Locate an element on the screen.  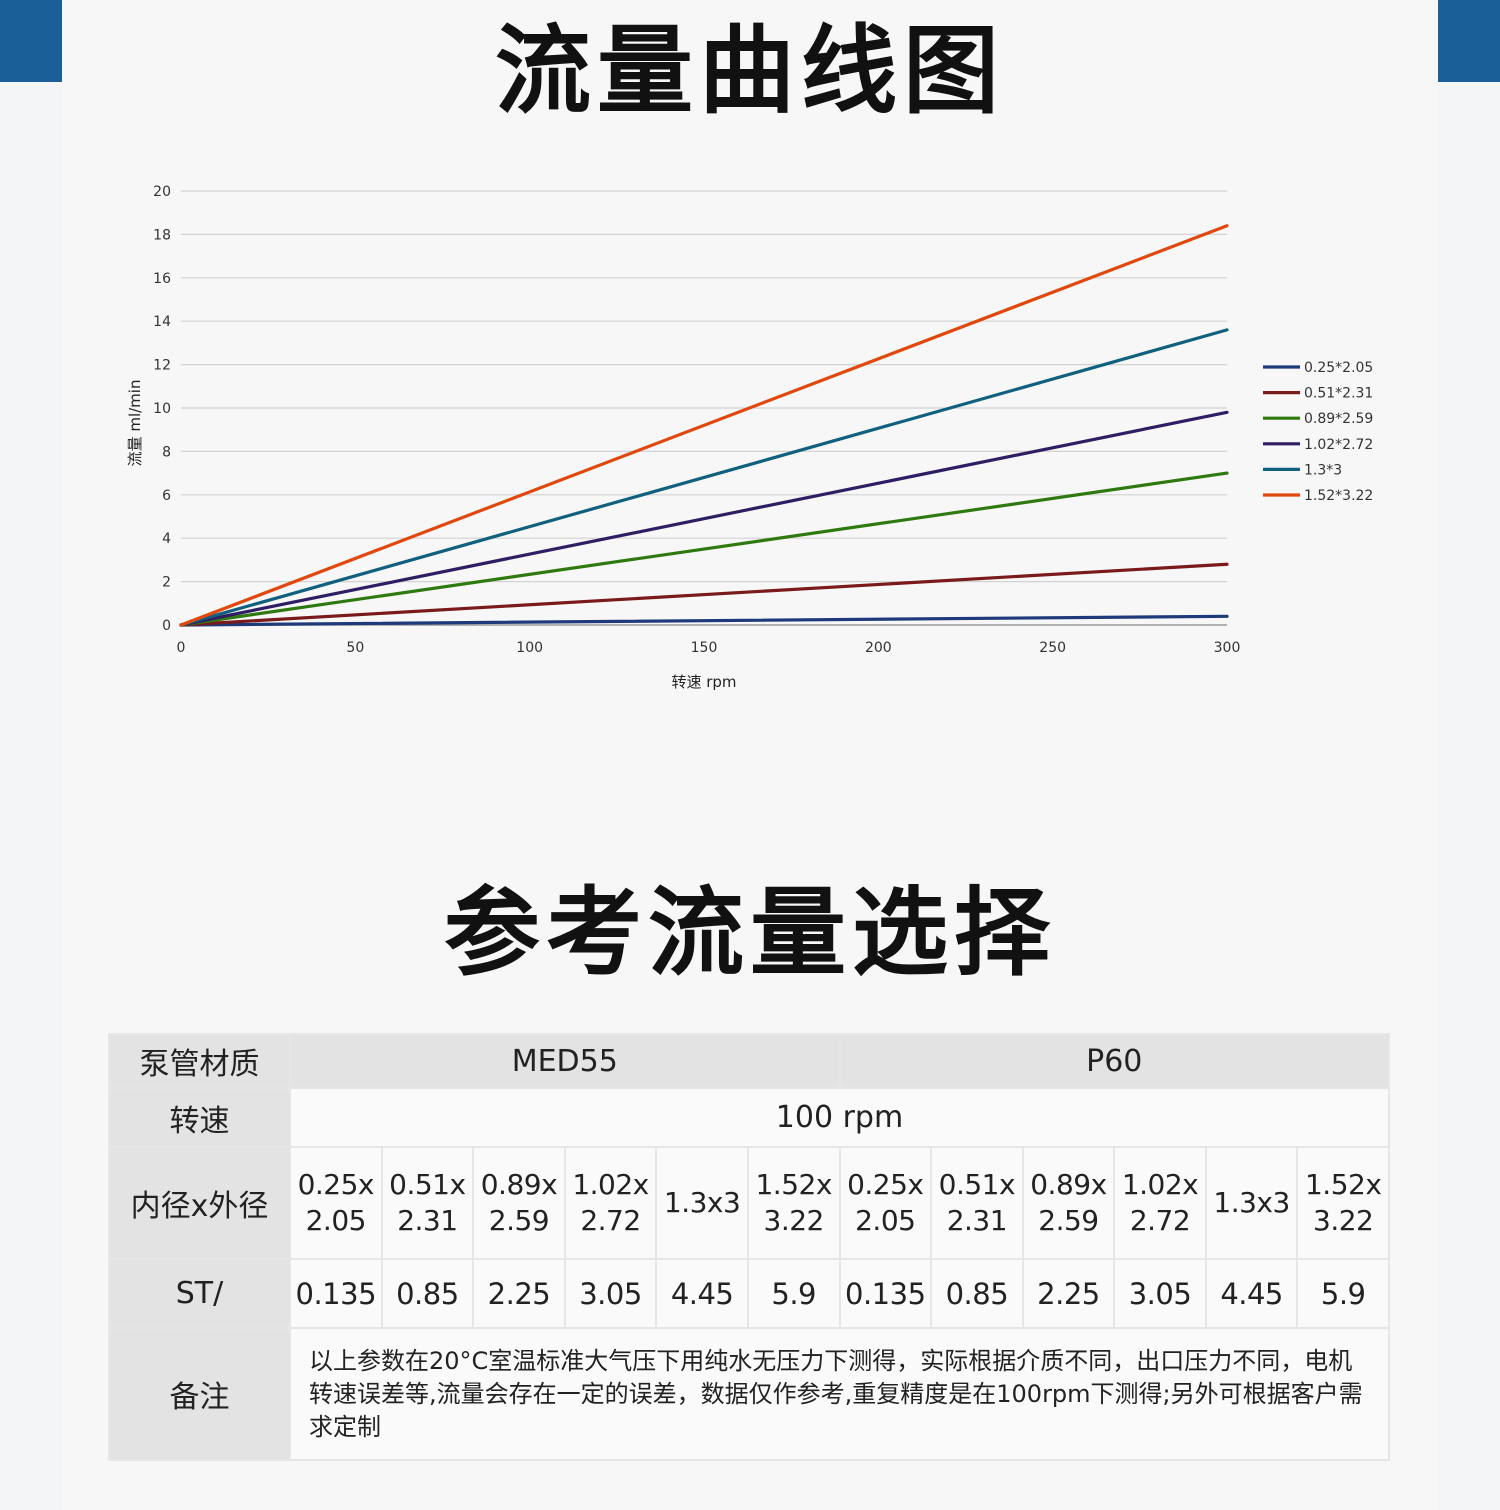
note-label: 备注 is located at coordinates (199, 1394).